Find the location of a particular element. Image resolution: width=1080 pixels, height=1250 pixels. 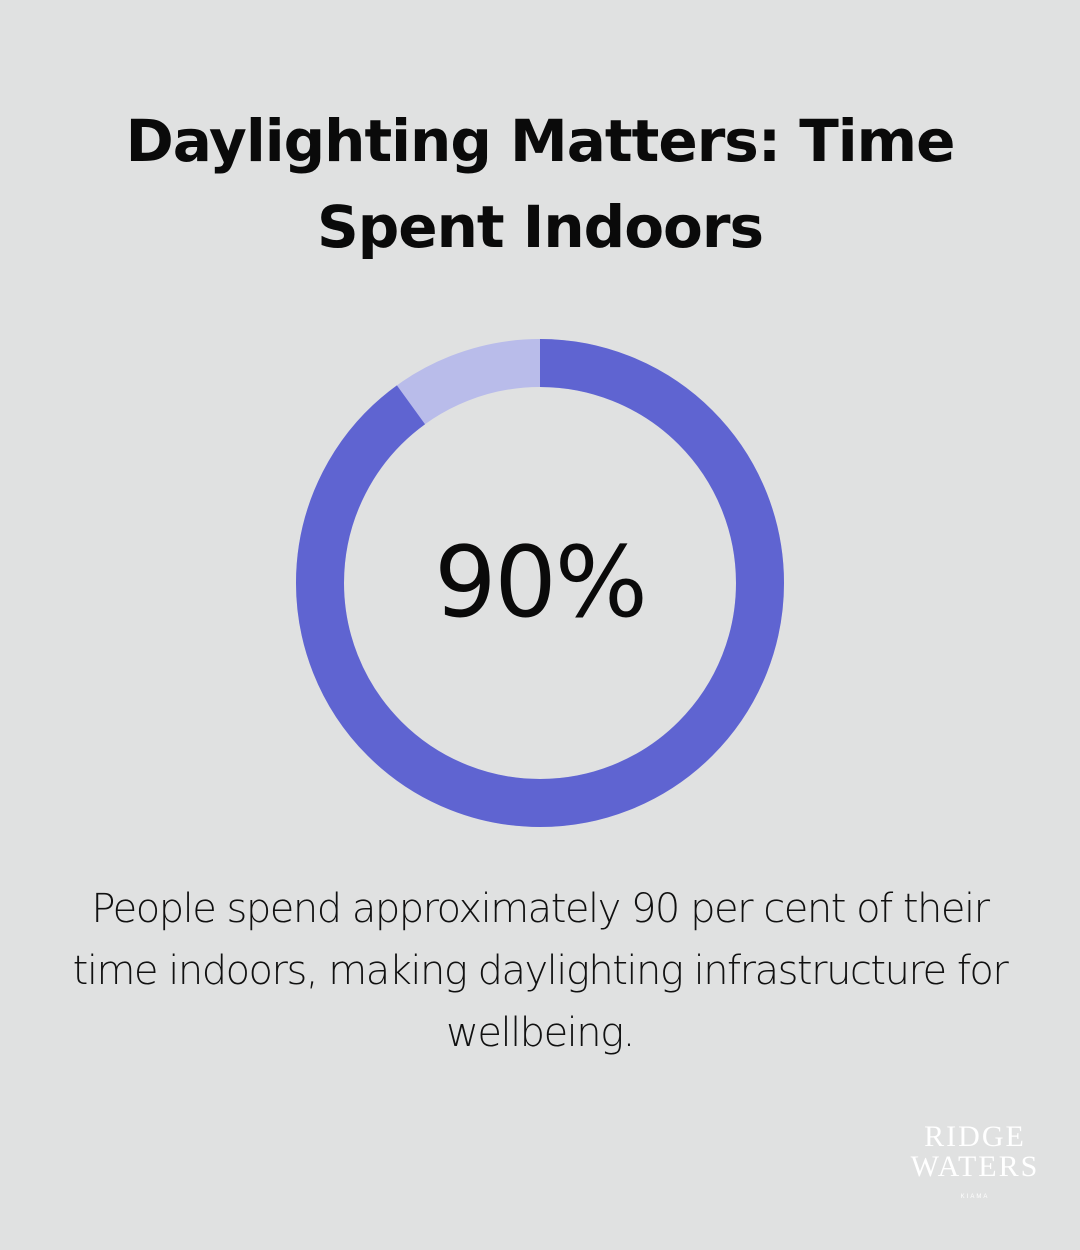

logo-line-2: WATERS is located at coordinates (975, 1166).